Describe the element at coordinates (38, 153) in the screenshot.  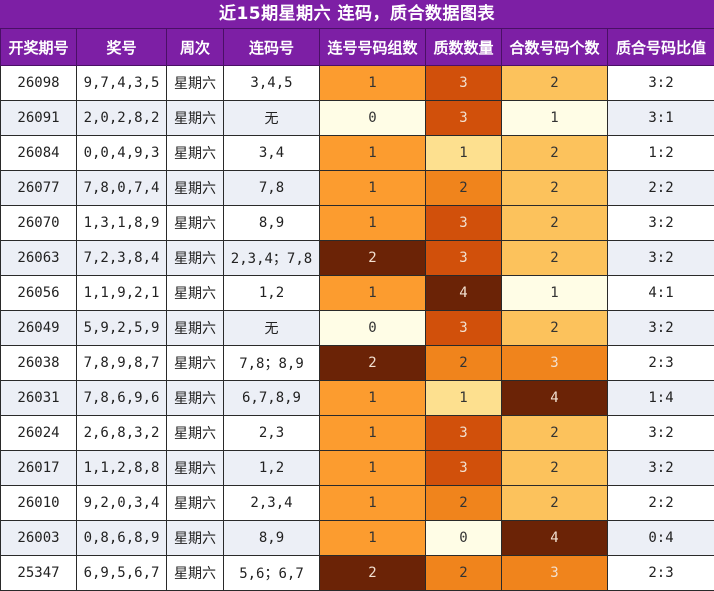
I see `cell-issue: 26084` at that location.